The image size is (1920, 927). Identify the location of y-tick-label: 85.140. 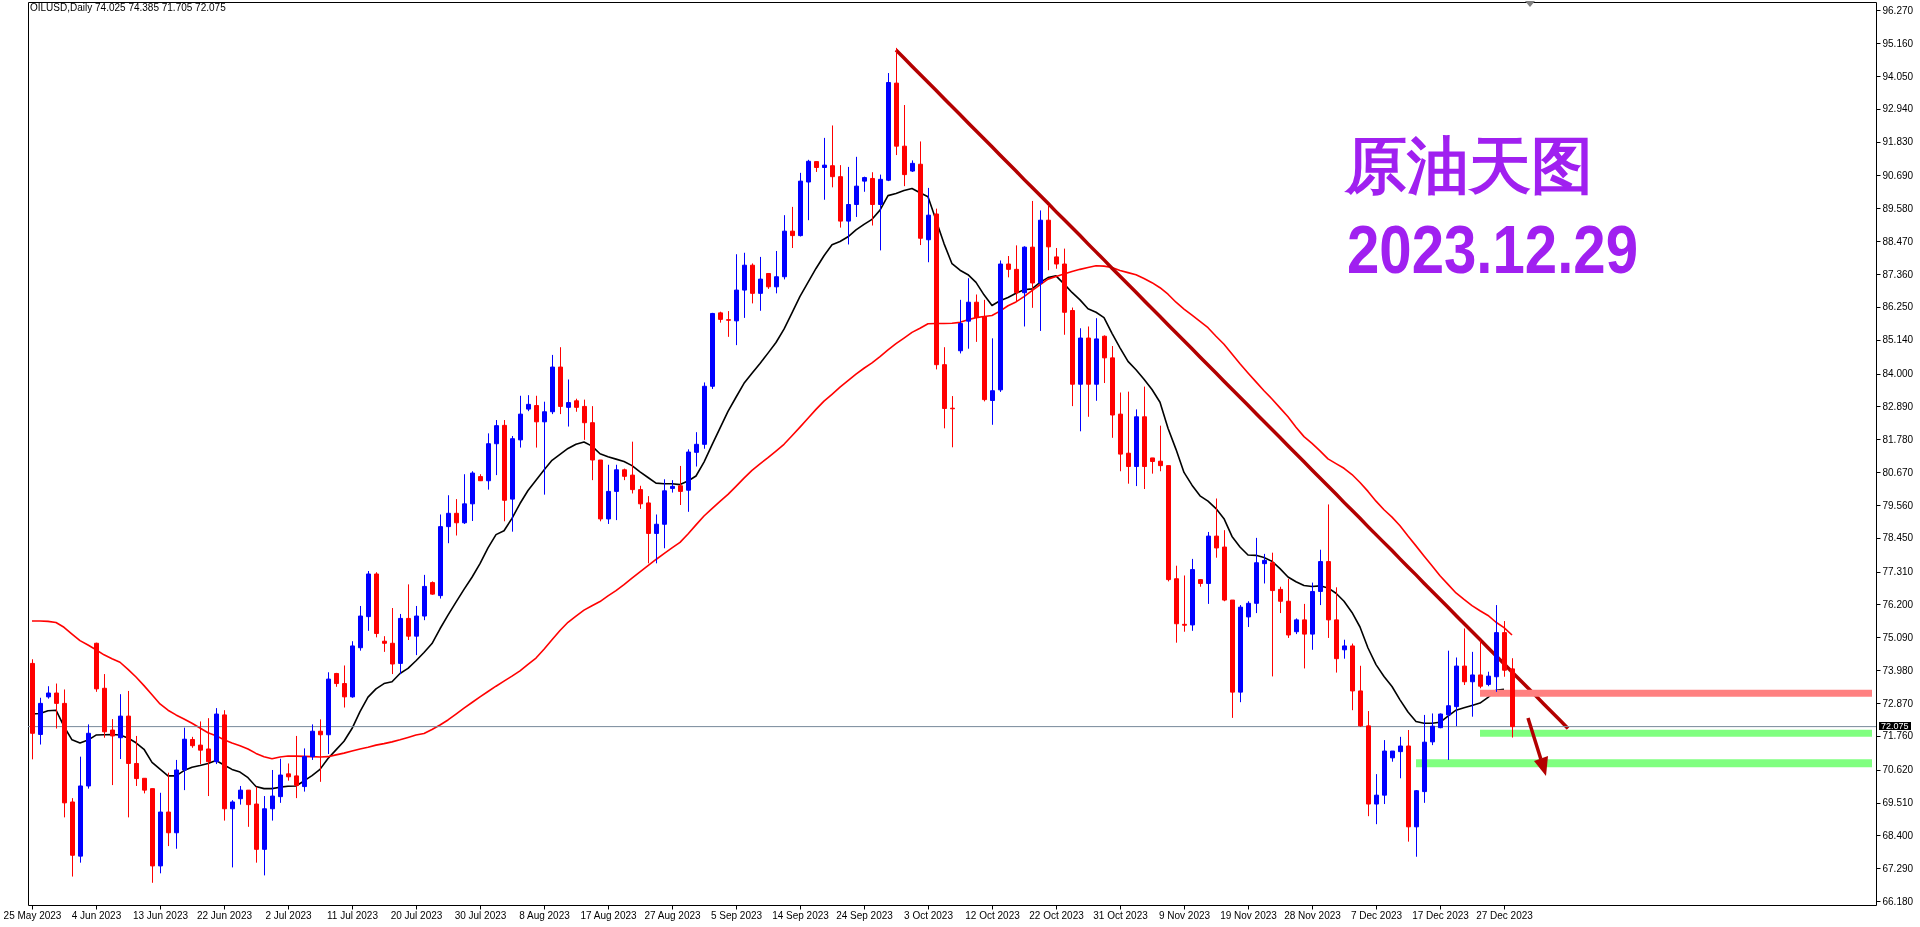
(1898, 340).